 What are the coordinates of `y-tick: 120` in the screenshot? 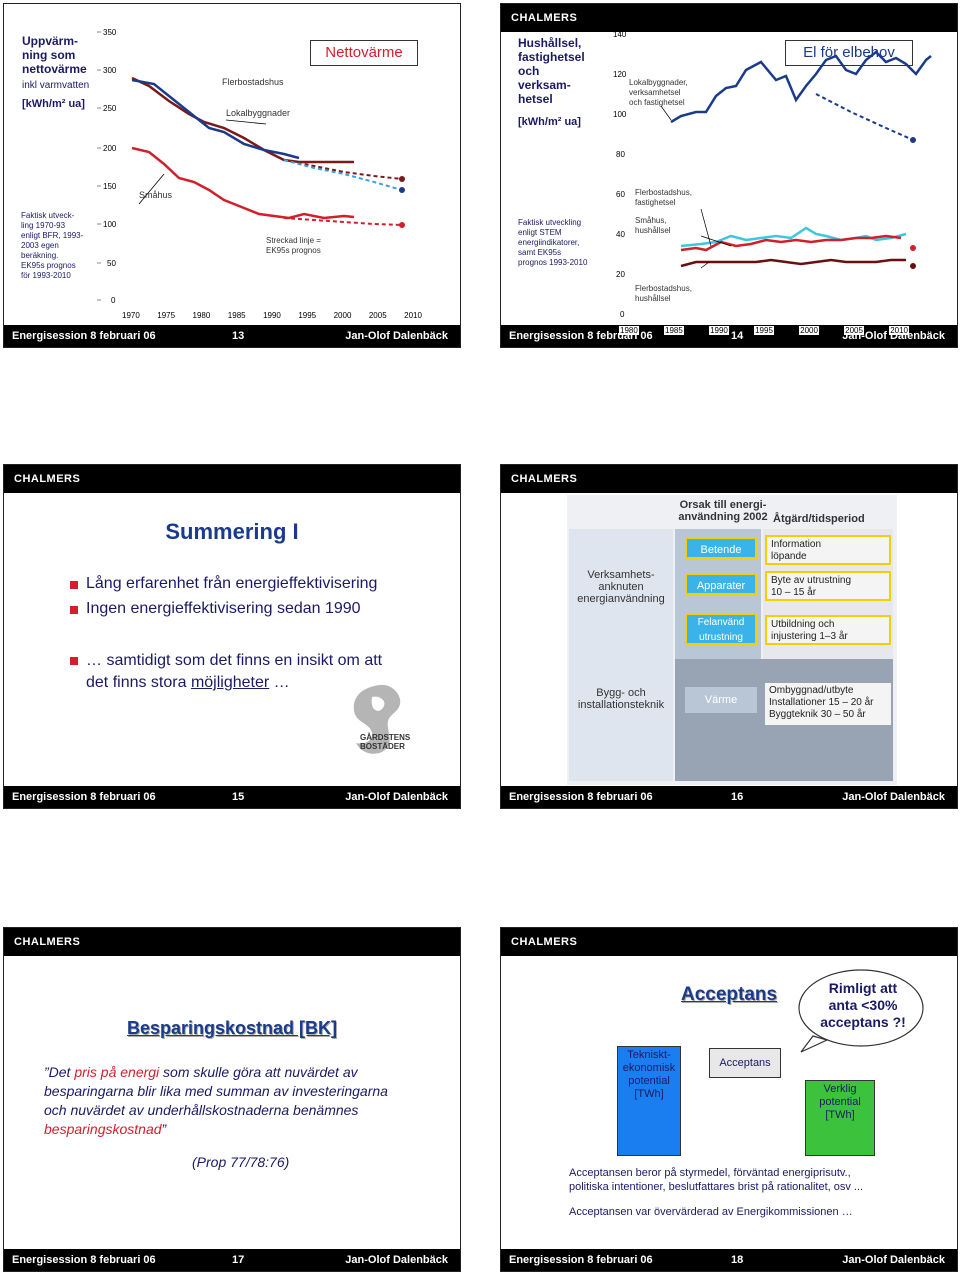 It's located at (620, 74).